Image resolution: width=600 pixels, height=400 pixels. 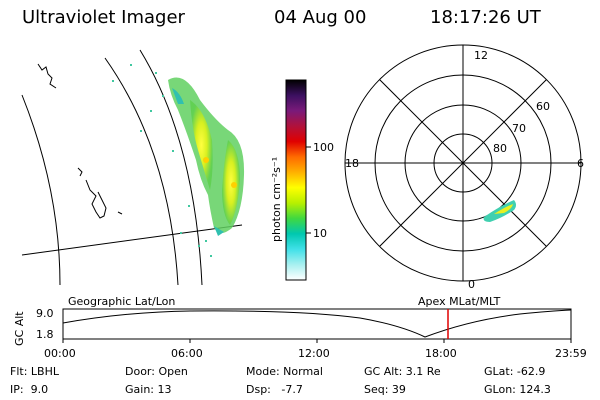 What do you see at coordinates (19, 328) in the screenshot?
I see `altitude-axis-label: GC Alt` at bounding box center [19, 328].